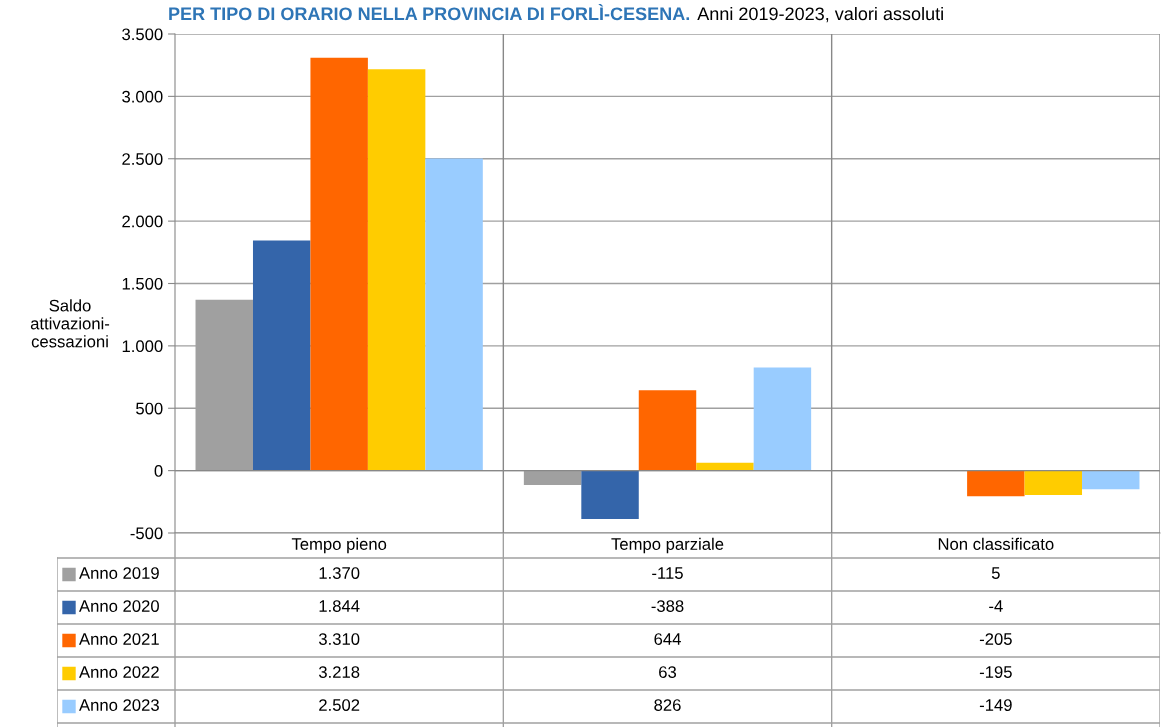 This screenshot has width=1162, height=727. Describe the element at coordinates (142, 96) in the screenshot. I see `y-tick-label: 3.000` at that location.